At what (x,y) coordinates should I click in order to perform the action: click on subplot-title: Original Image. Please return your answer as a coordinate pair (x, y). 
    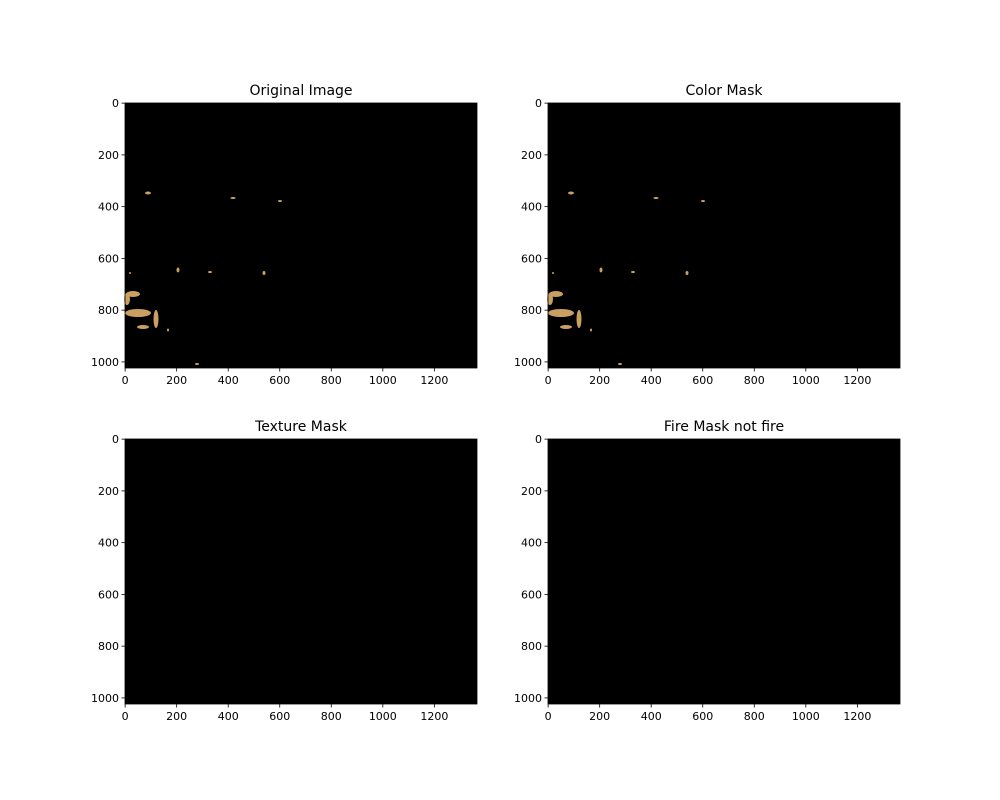
    Looking at the image, I should click on (300, 91).